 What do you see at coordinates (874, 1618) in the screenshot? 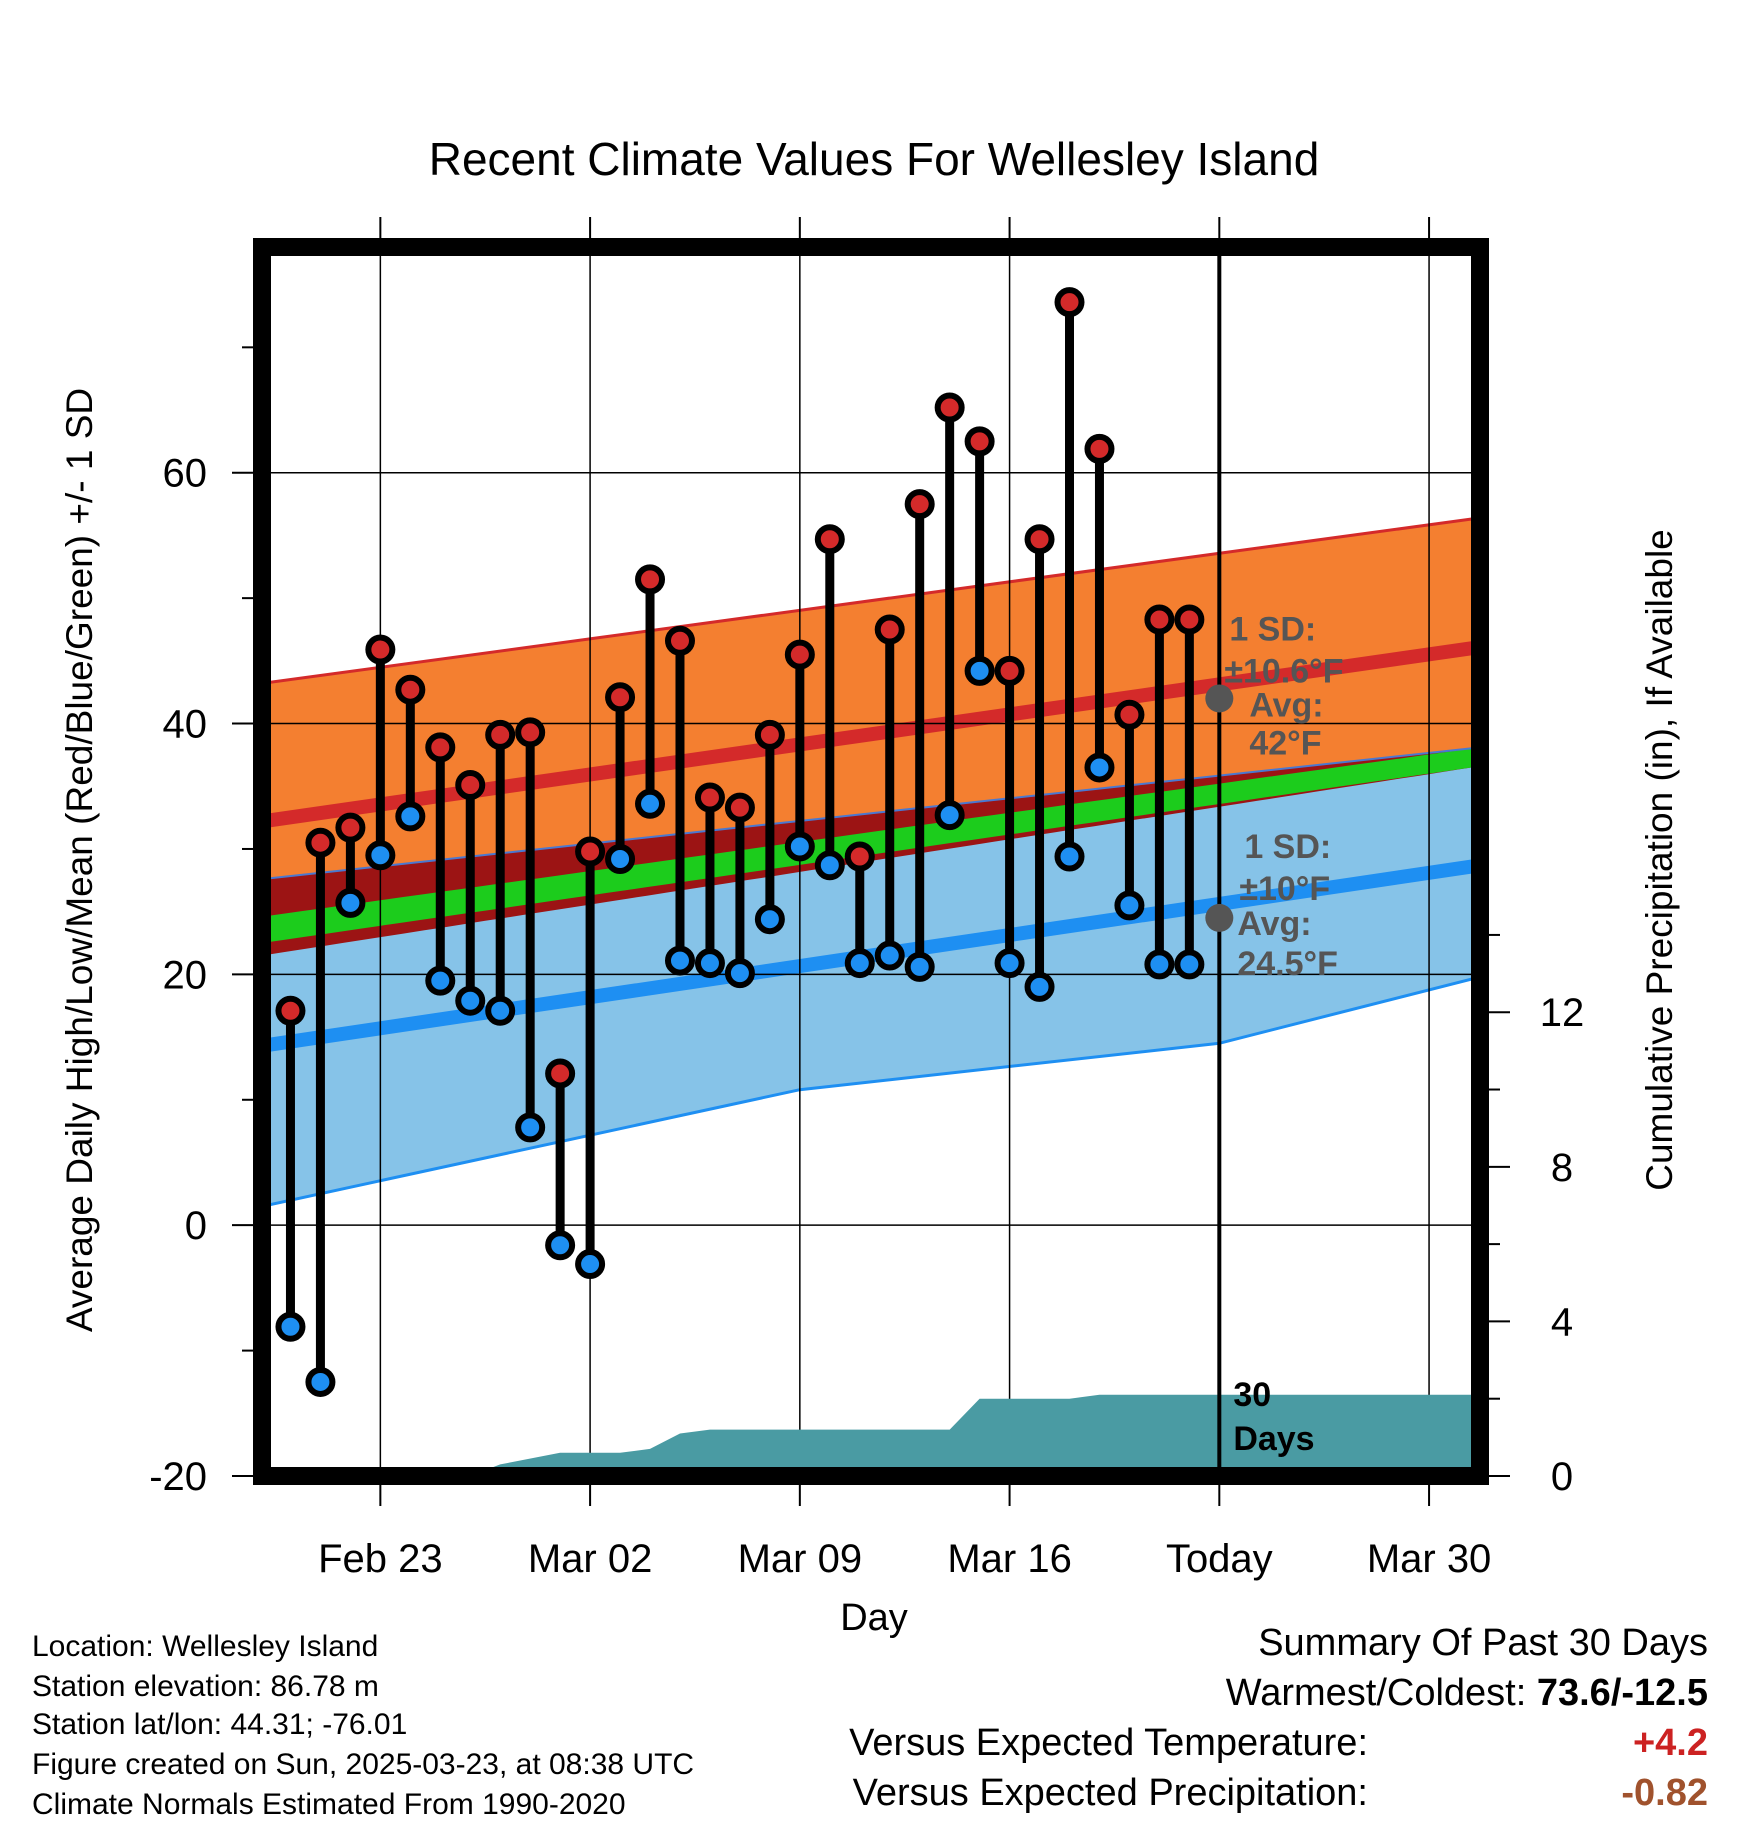
I see `x-axis-label: Day` at bounding box center [874, 1618].